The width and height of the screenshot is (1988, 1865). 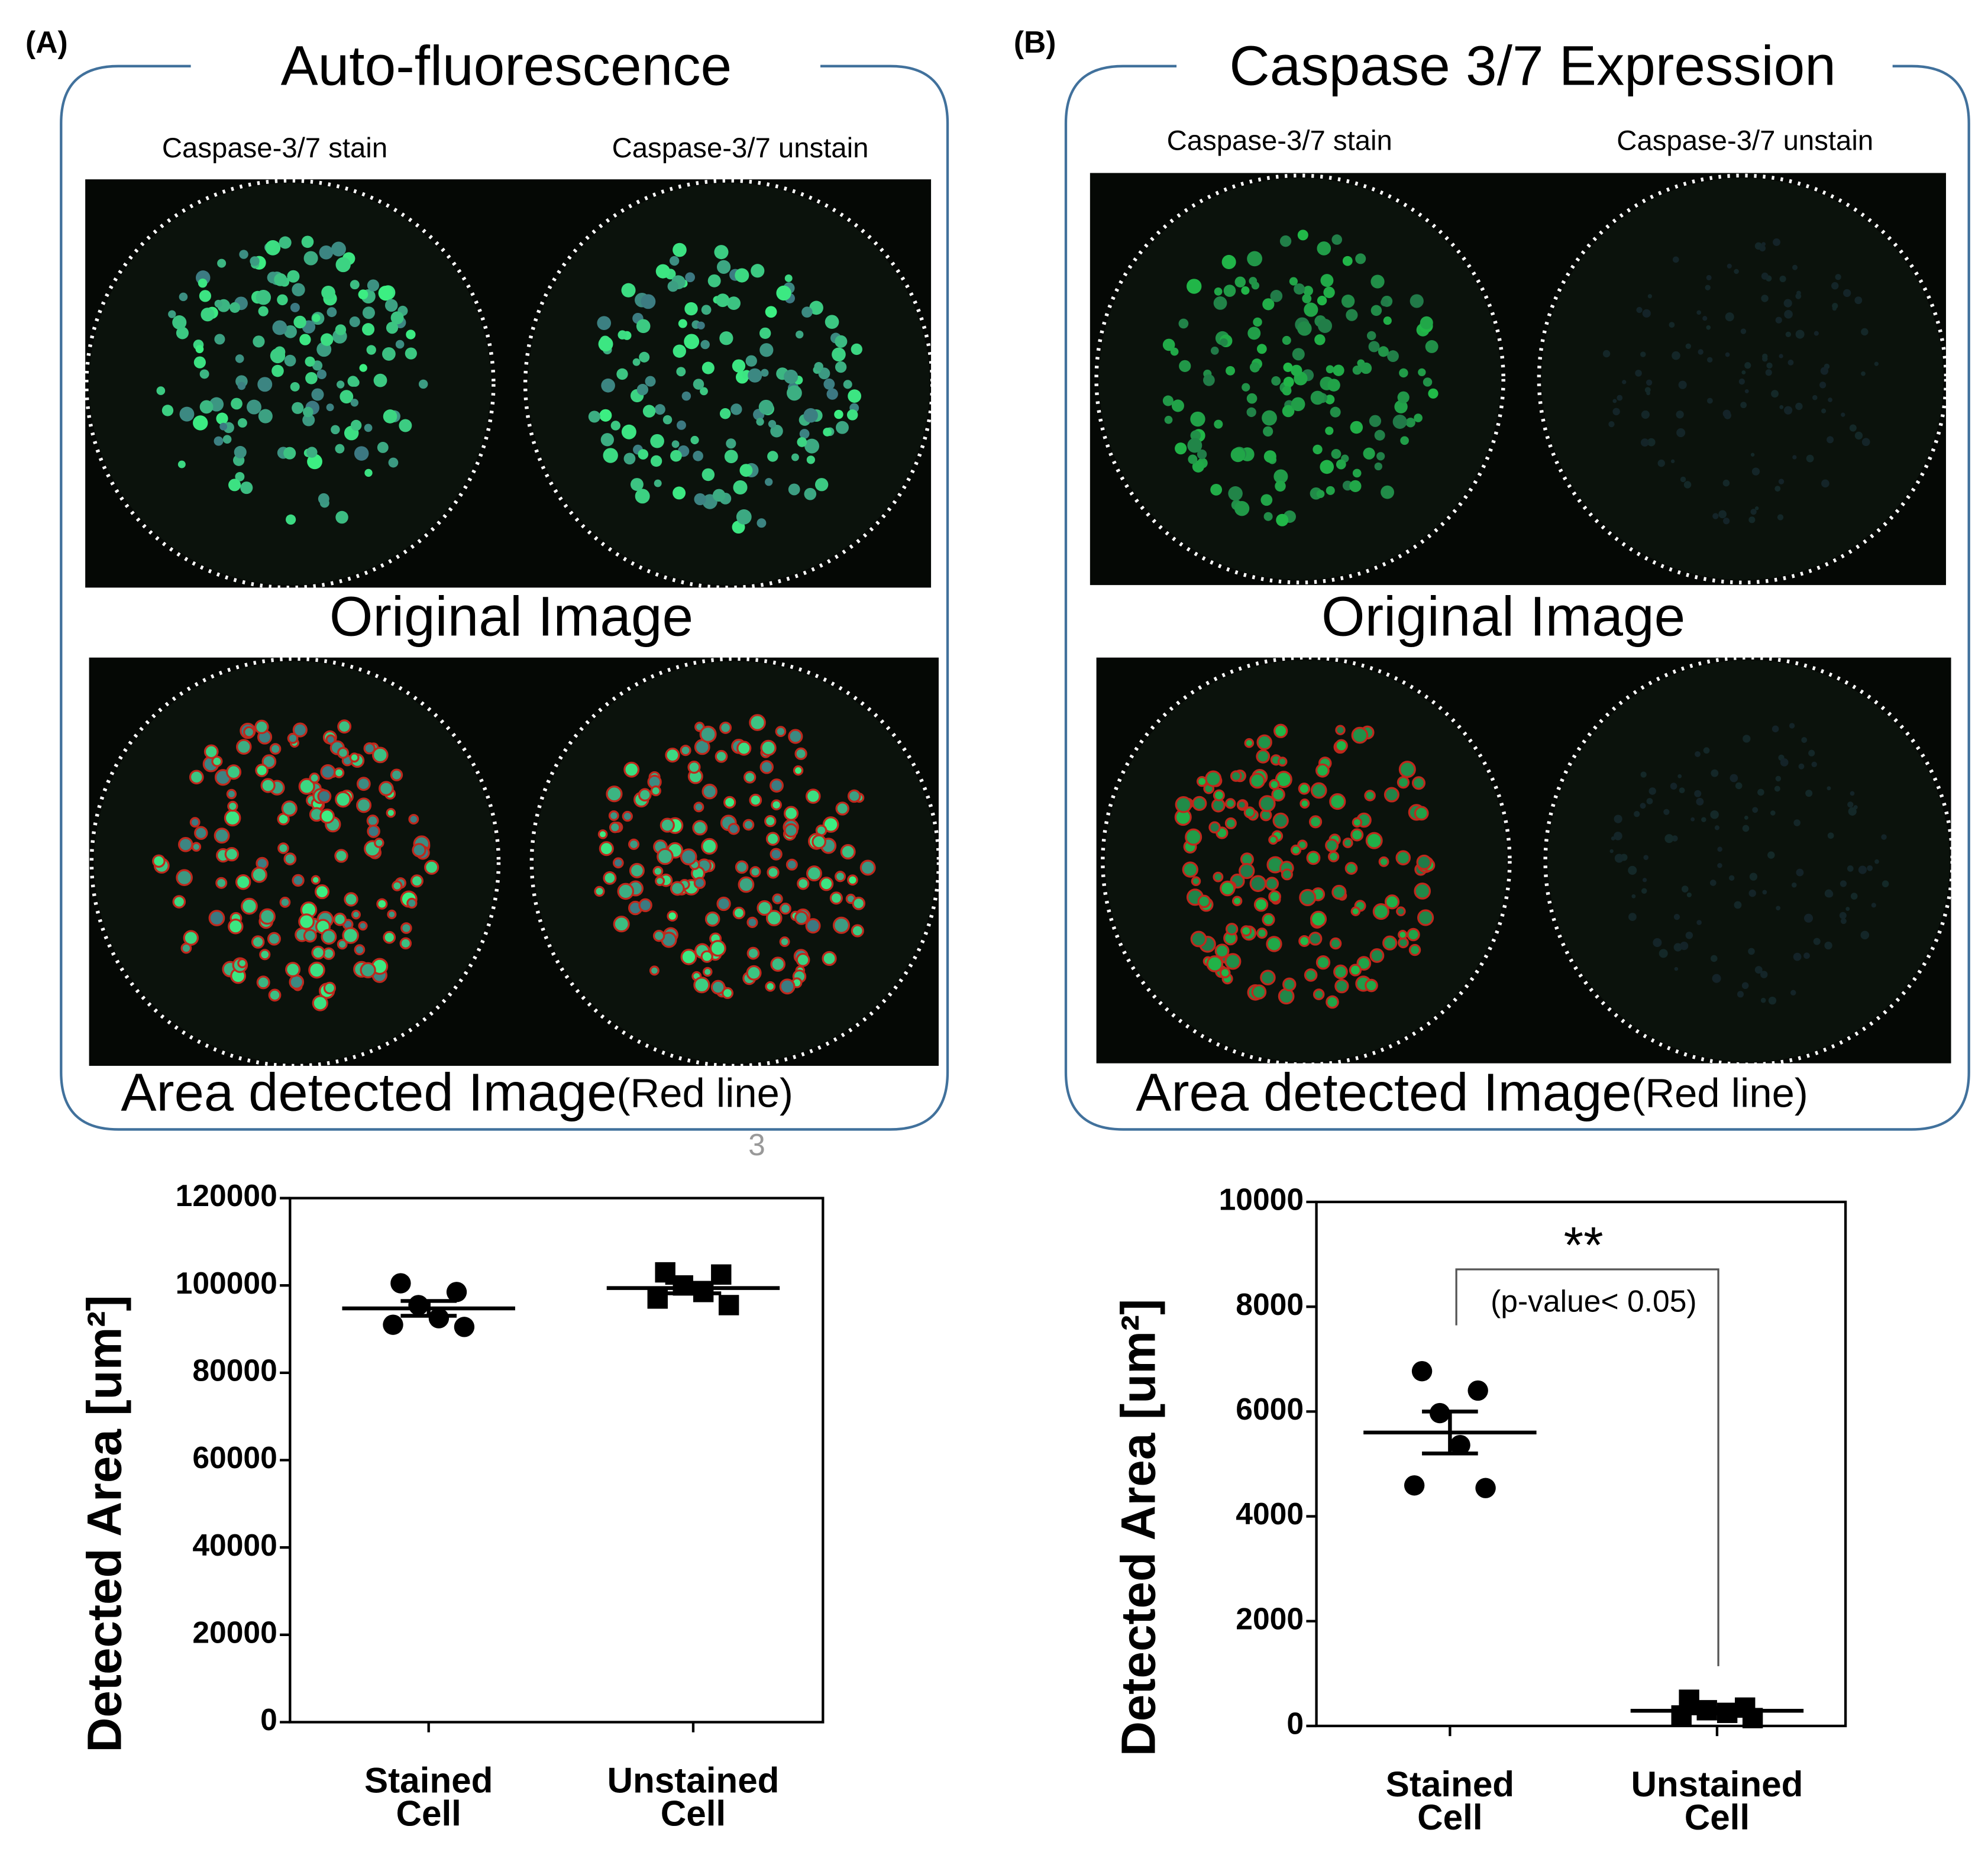 What do you see at coordinates (234, 1457) in the screenshot?
I see `y-tick-label: 60000` at bounding box center [234, 1457].